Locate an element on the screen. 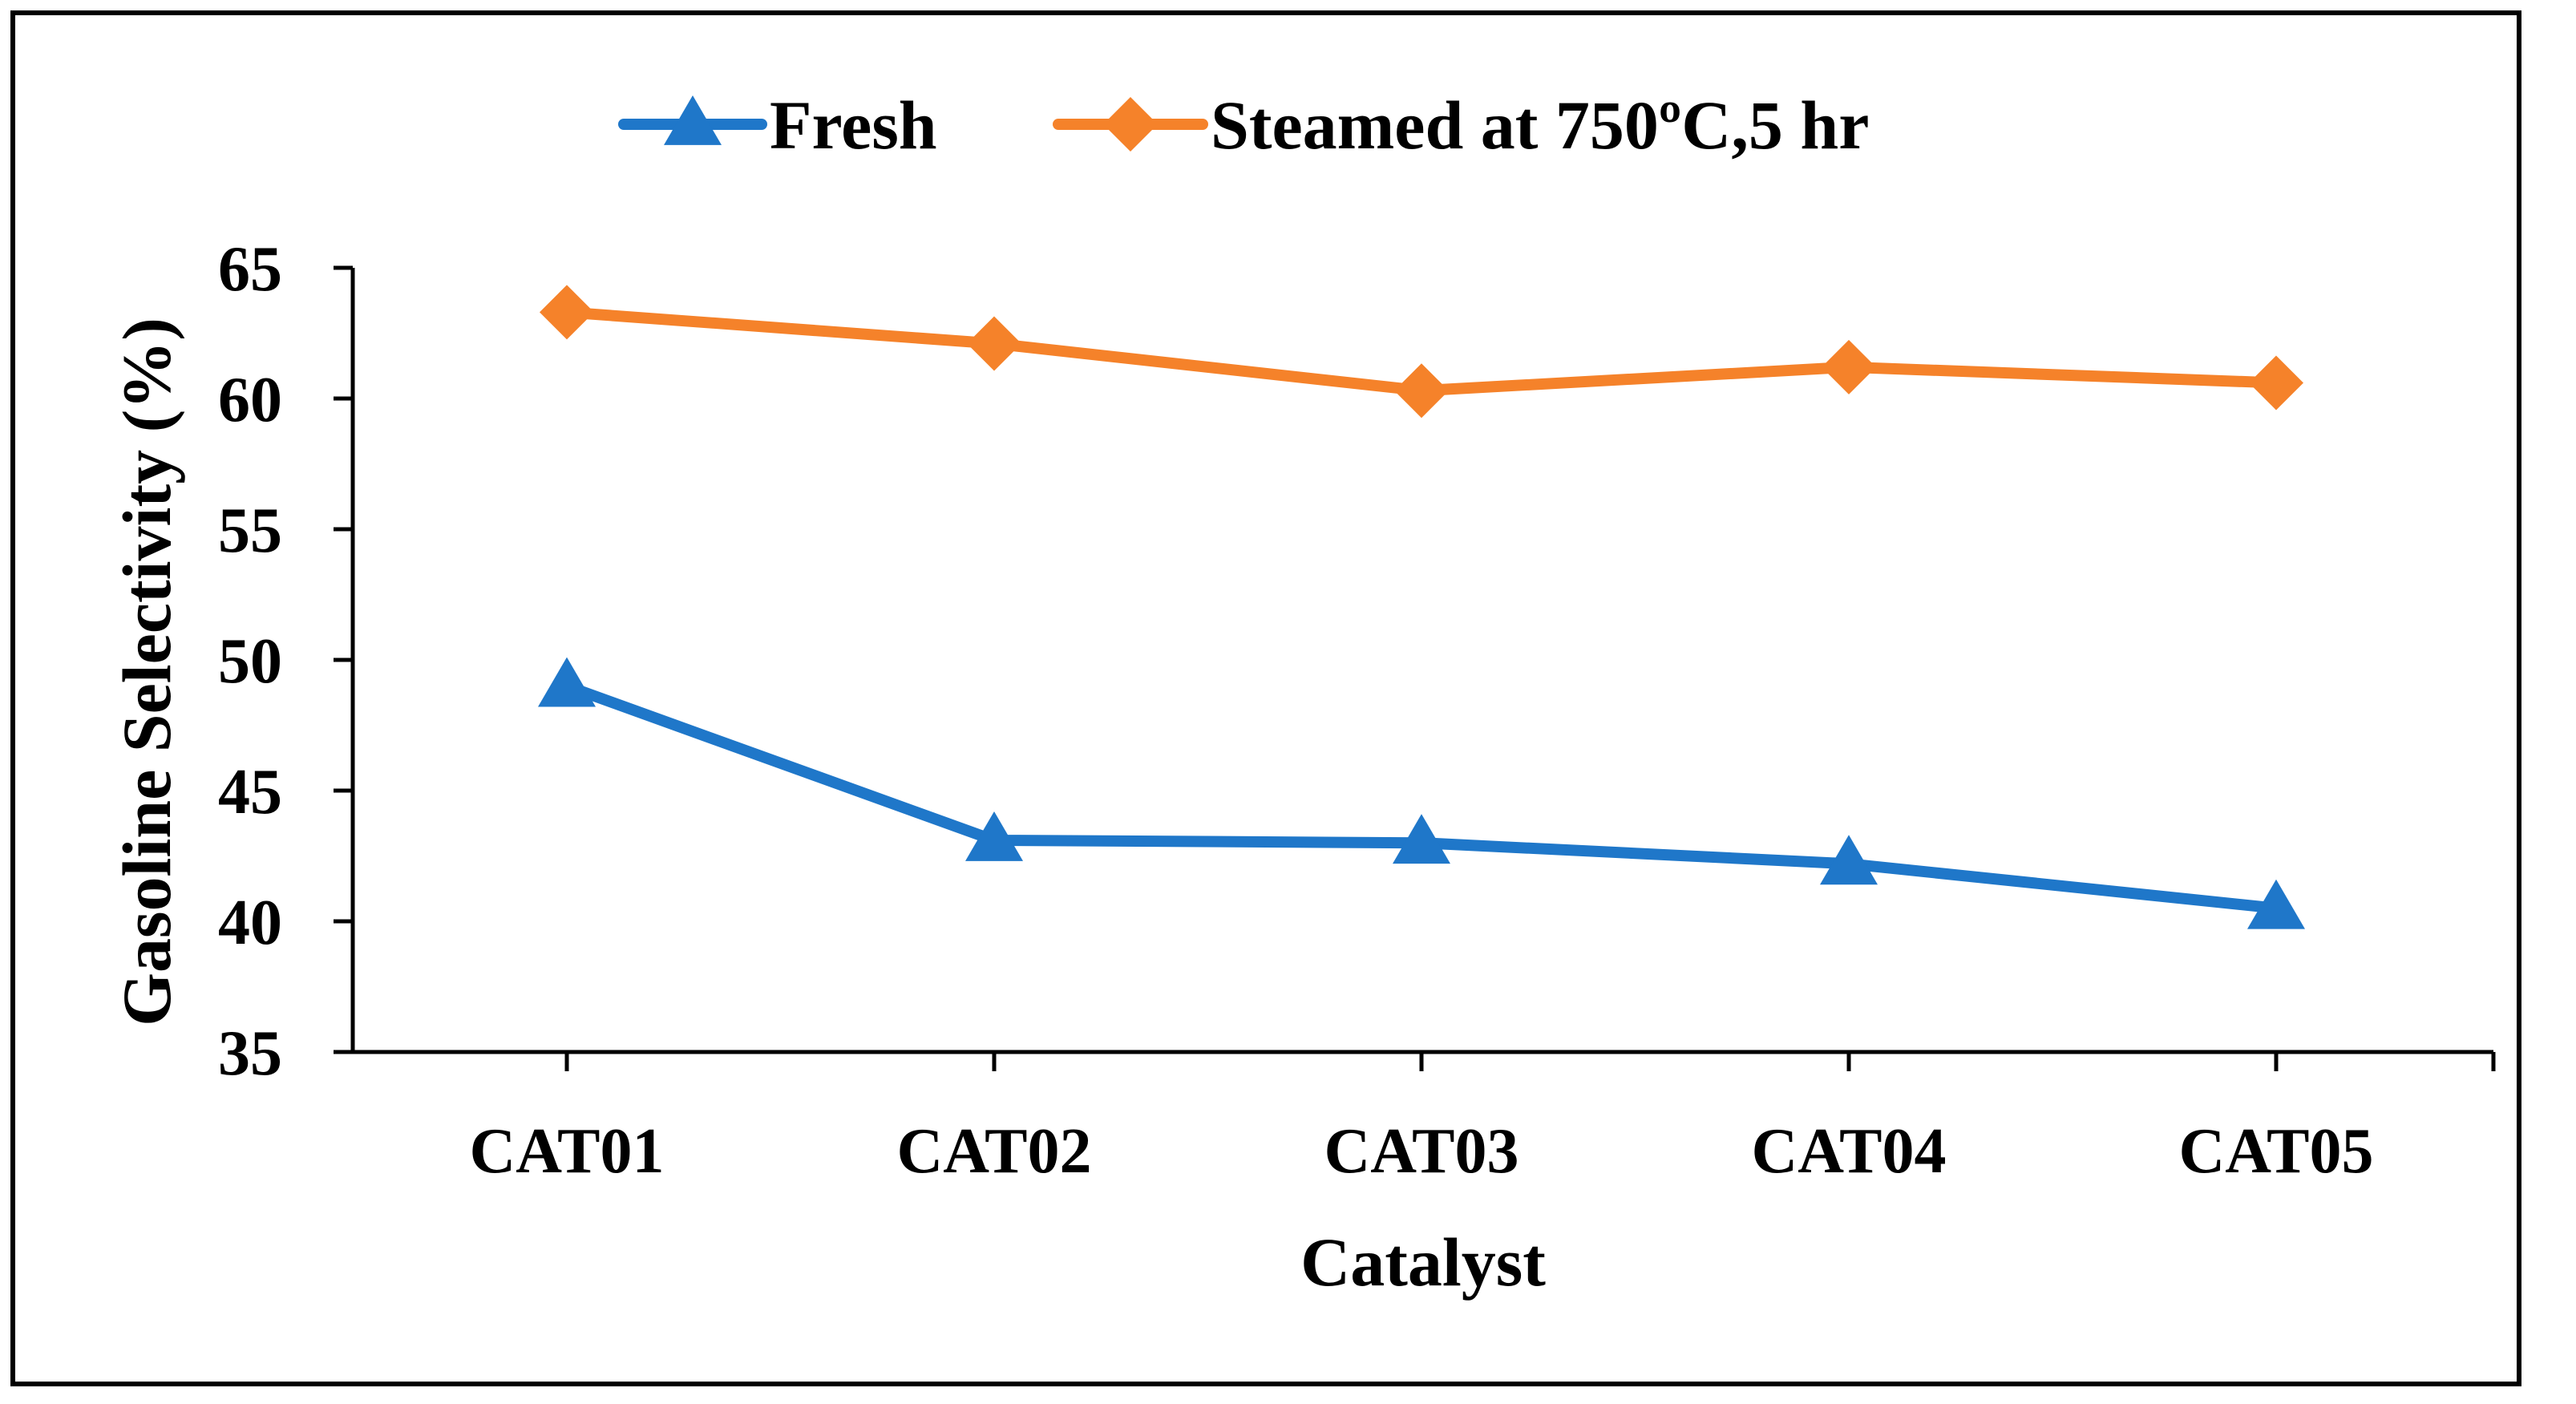  y-tick-label: 35 is located at coordinates (250, 1053).